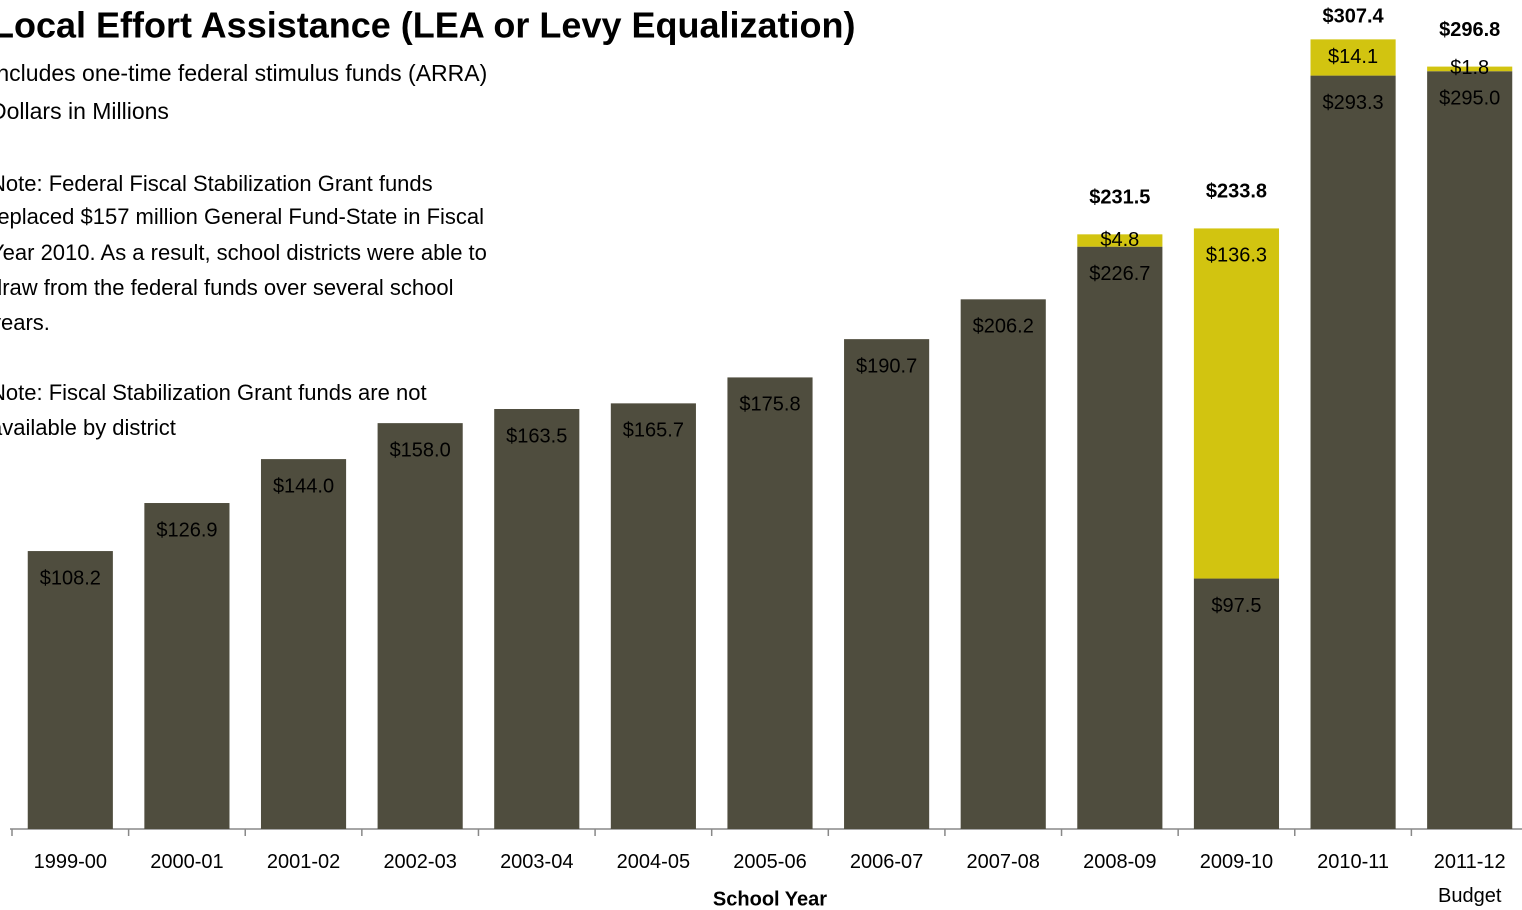 The width and height of the screenshot is (1522, 910). I want to click on data-label: $165.7, so click(653, 431).